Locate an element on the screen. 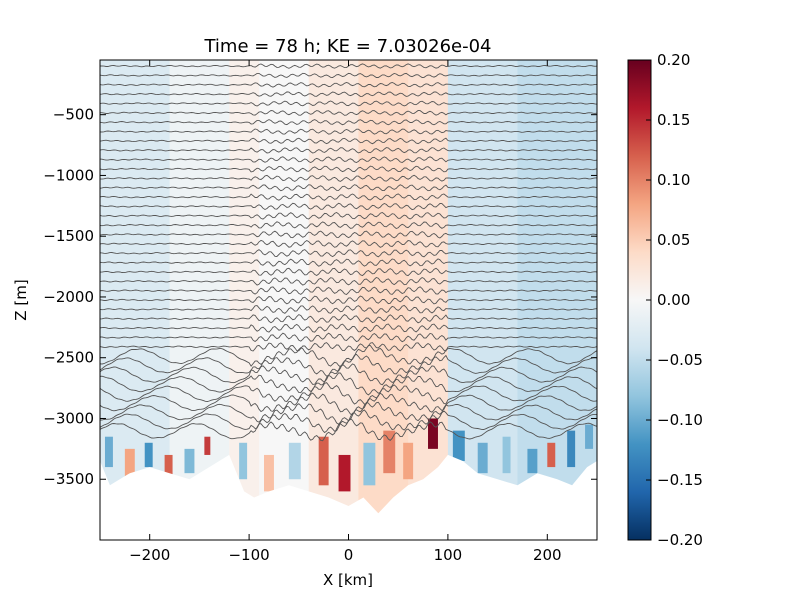  seafloor-mask is located at coordinates (348, 497).